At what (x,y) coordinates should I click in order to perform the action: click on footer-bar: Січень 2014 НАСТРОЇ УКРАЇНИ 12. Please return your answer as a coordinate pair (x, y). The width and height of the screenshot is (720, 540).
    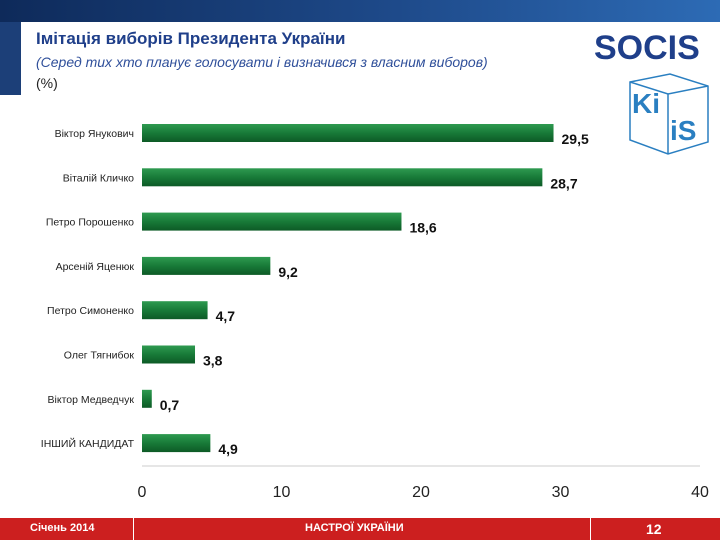
    Looking at the image, I should click on (360, 529).